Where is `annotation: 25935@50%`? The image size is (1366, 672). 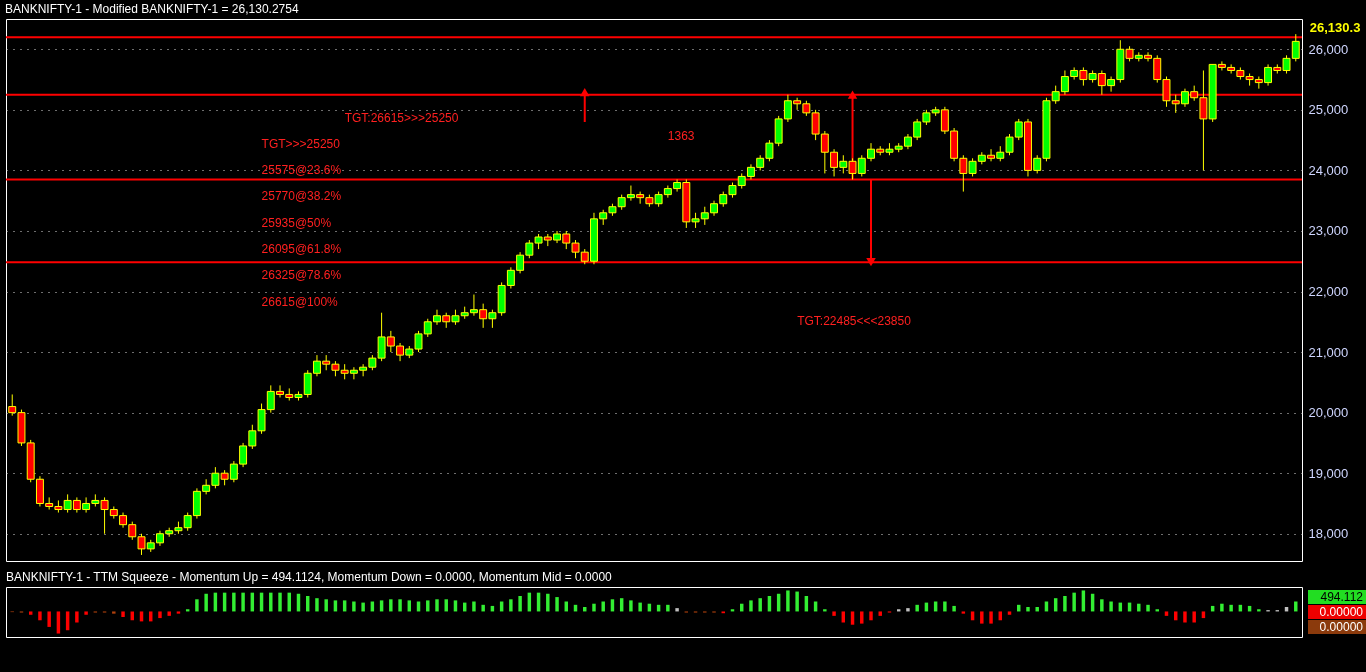
annotation: 25935@50% is located at coordinates (296, 222).